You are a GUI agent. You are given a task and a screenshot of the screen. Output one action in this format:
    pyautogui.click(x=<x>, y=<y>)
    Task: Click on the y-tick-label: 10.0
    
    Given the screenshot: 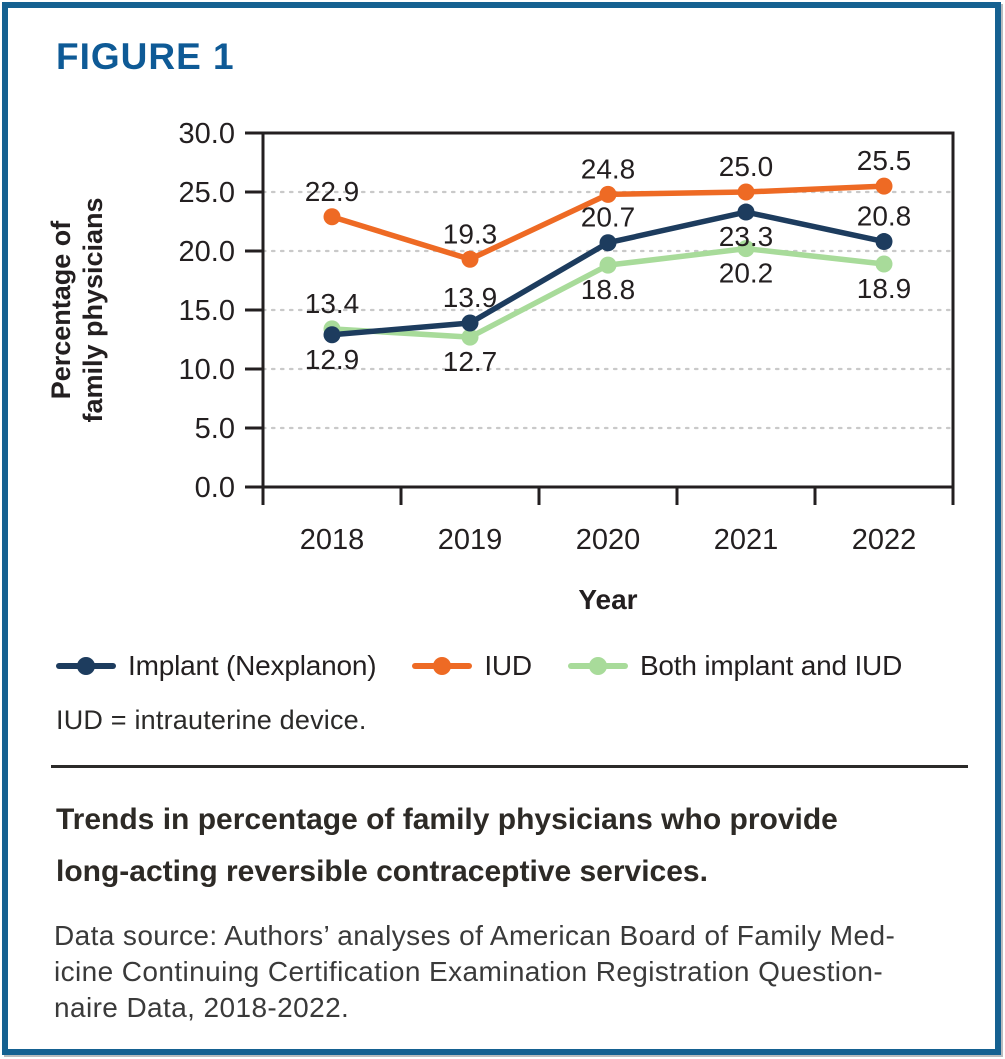 What is the action you would take?
    pyautogui.click(x=207, y=370)
    